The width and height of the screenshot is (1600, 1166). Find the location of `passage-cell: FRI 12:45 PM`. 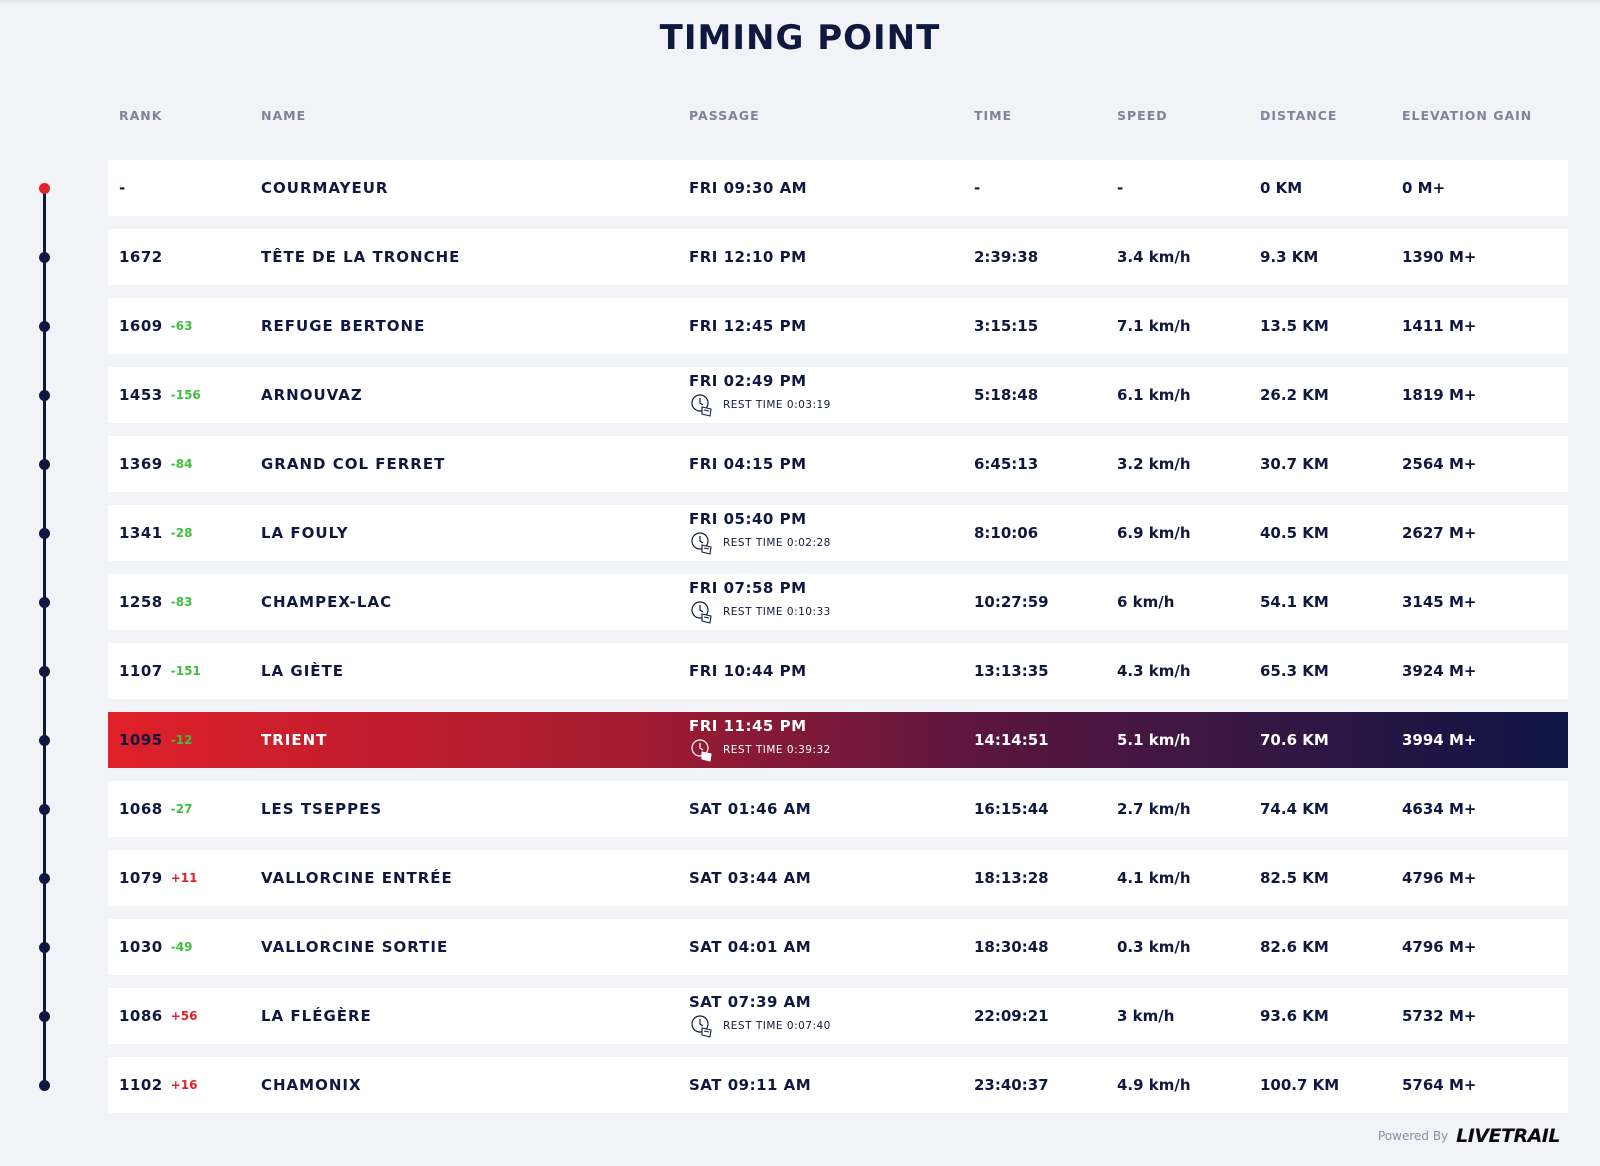

passage-cell: FRI 12:45 PM is located at coordinates (748, 326).